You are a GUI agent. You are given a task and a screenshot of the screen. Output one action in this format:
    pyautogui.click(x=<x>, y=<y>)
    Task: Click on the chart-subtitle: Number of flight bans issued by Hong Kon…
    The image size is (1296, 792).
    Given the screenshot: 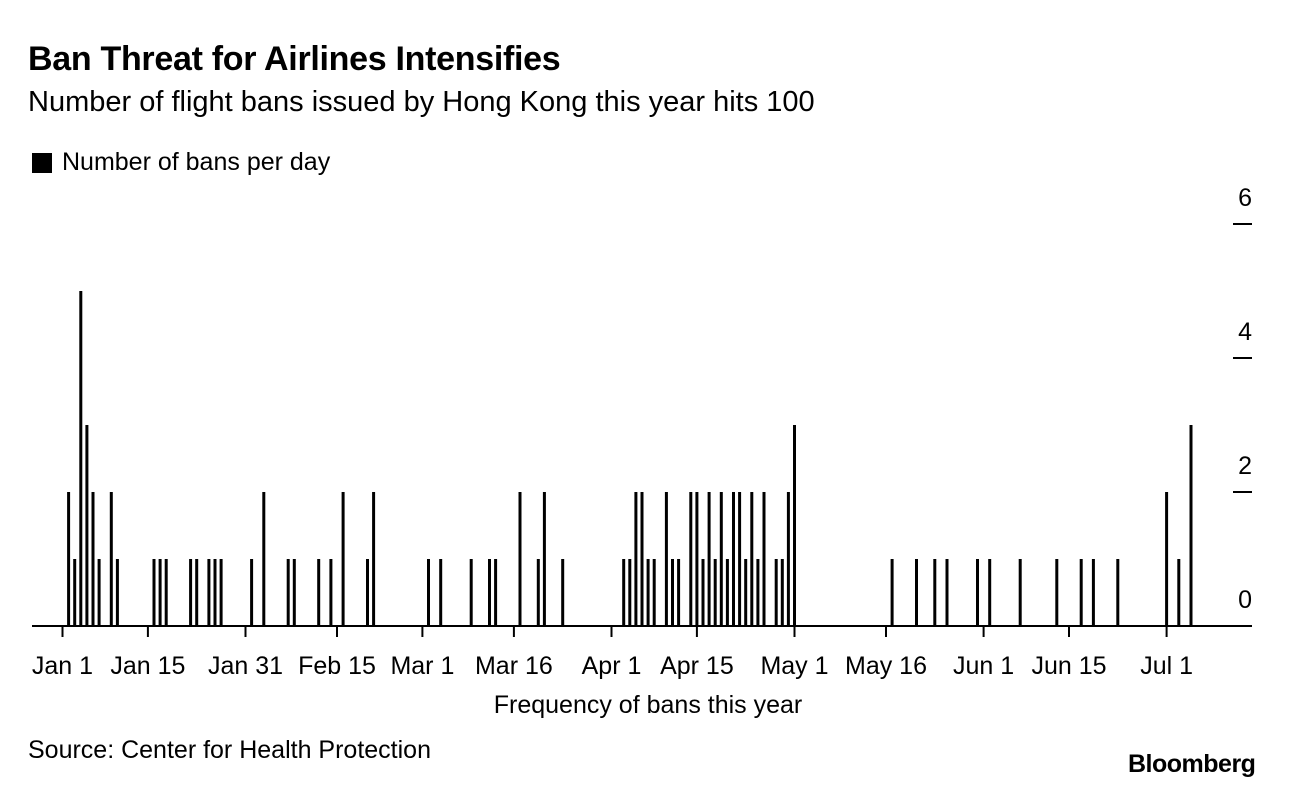 What is the action you would take?
    pyautogui.click(x=421, y=102)
    